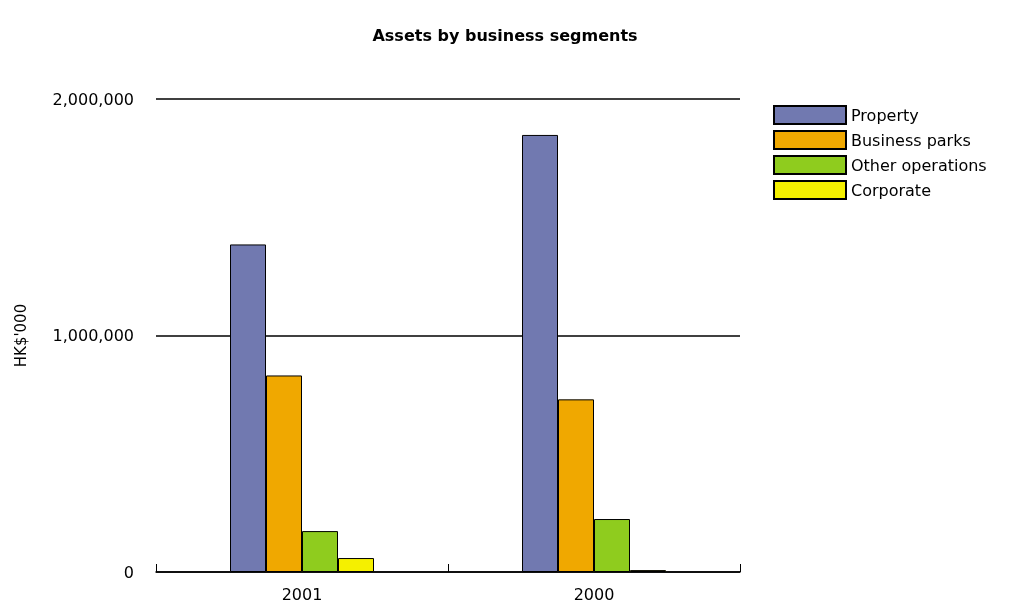  I want to click on legend-label: Business parks, so click(911, 140).